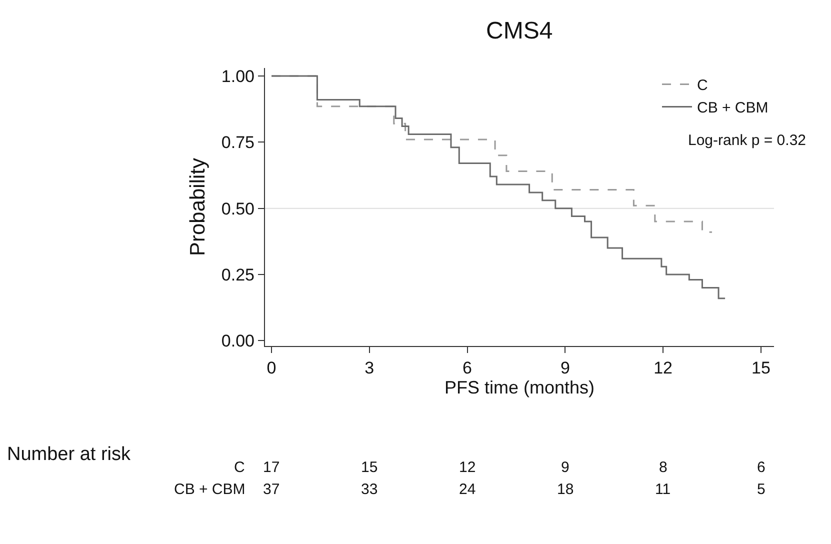 This screenshot has height=544, width=831. What do you see at coordinates (467, 368) in the screenshot?
I see `x-tick-label: 6` at bounding box center [467, 368].